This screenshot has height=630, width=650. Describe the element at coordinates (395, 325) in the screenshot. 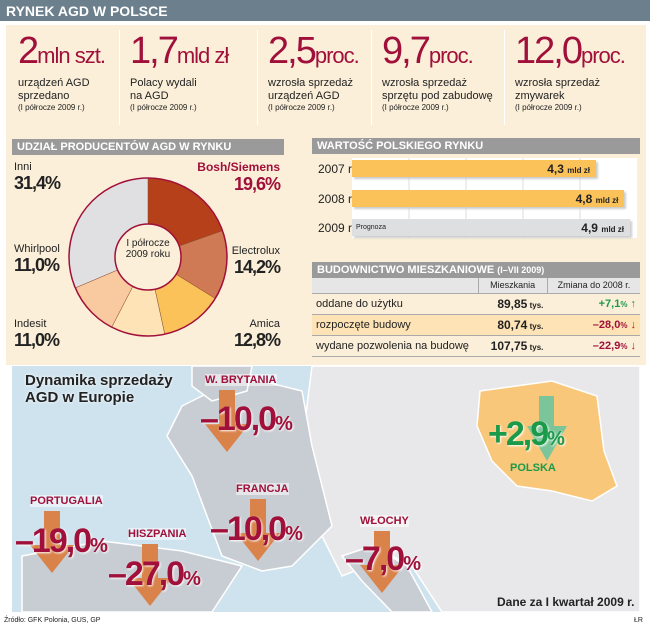

I see `row-label: rozpoczęte budowy` at that location.